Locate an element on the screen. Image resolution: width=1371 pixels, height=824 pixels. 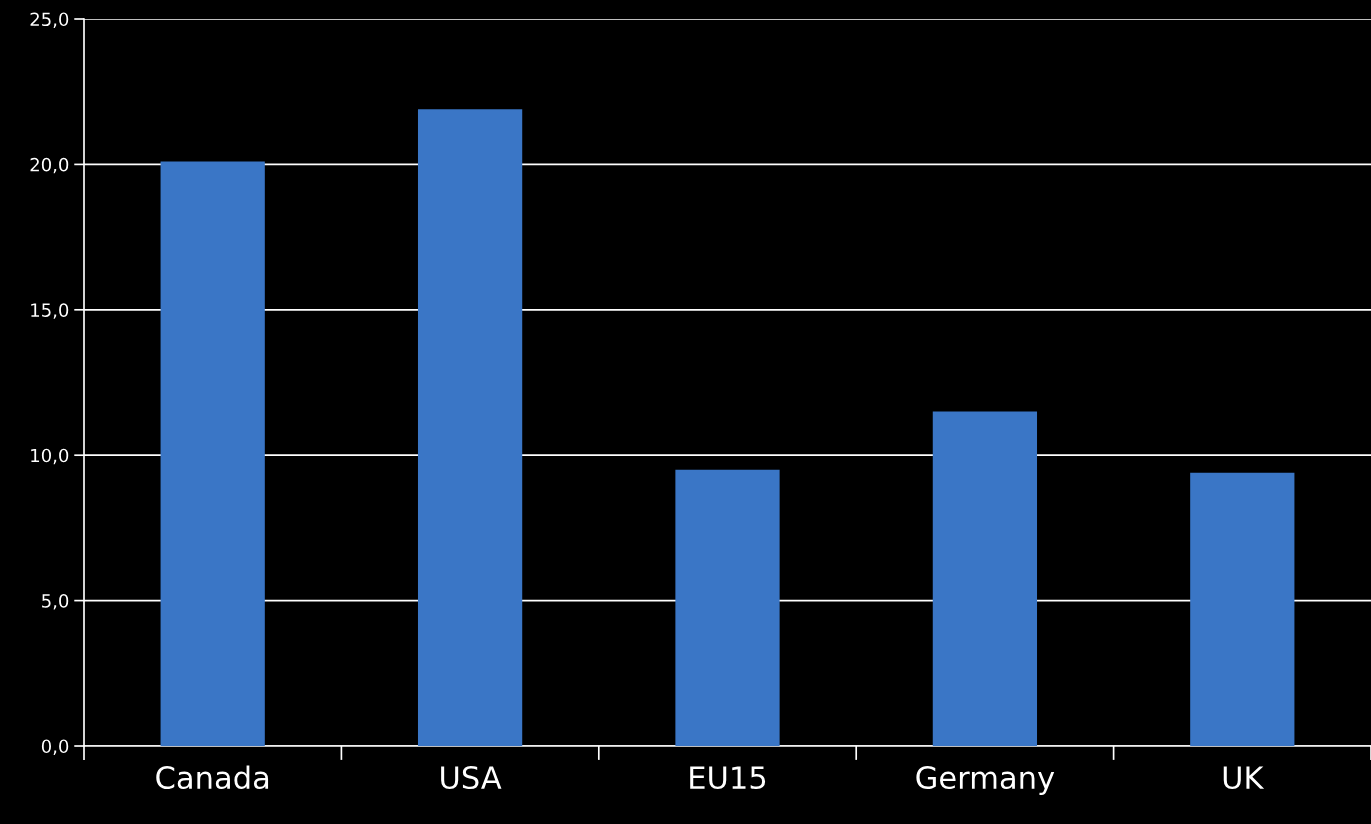
x-tick-label: Germany is located at coordinates (985, 780).